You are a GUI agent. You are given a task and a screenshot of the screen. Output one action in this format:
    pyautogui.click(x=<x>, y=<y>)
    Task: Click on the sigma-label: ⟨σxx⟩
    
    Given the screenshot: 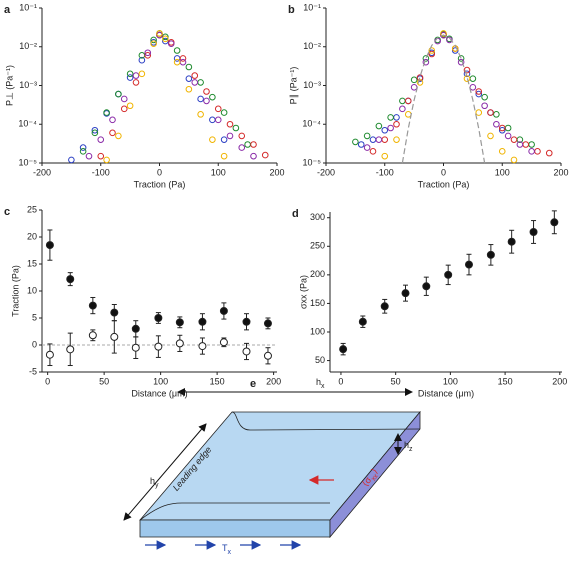 What is the action you would take?
    pyautogui.click(x=370, y=478)
    